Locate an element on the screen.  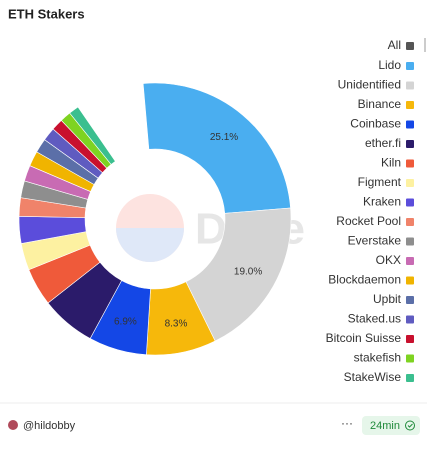
author: @hildobby is located at coordinates (49, 426).